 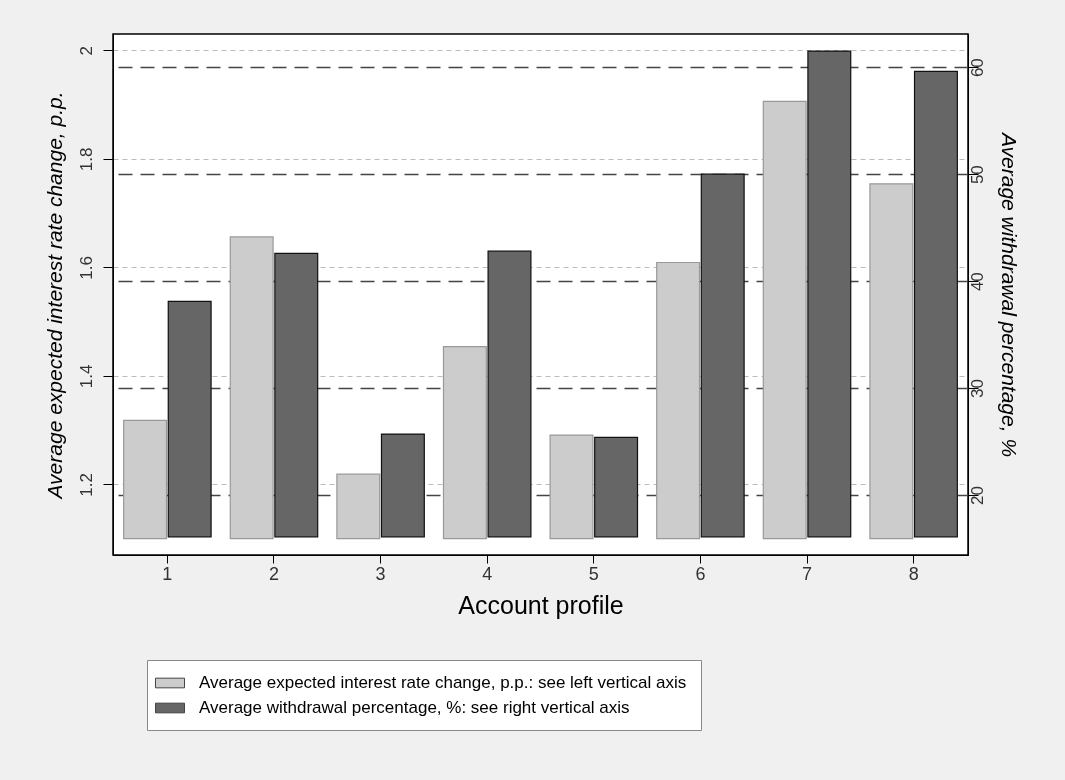 What do you see at coordinates (700, 573) in the screenshot?
I see `x-tick-label: 6` at bounding box center [700, 573].